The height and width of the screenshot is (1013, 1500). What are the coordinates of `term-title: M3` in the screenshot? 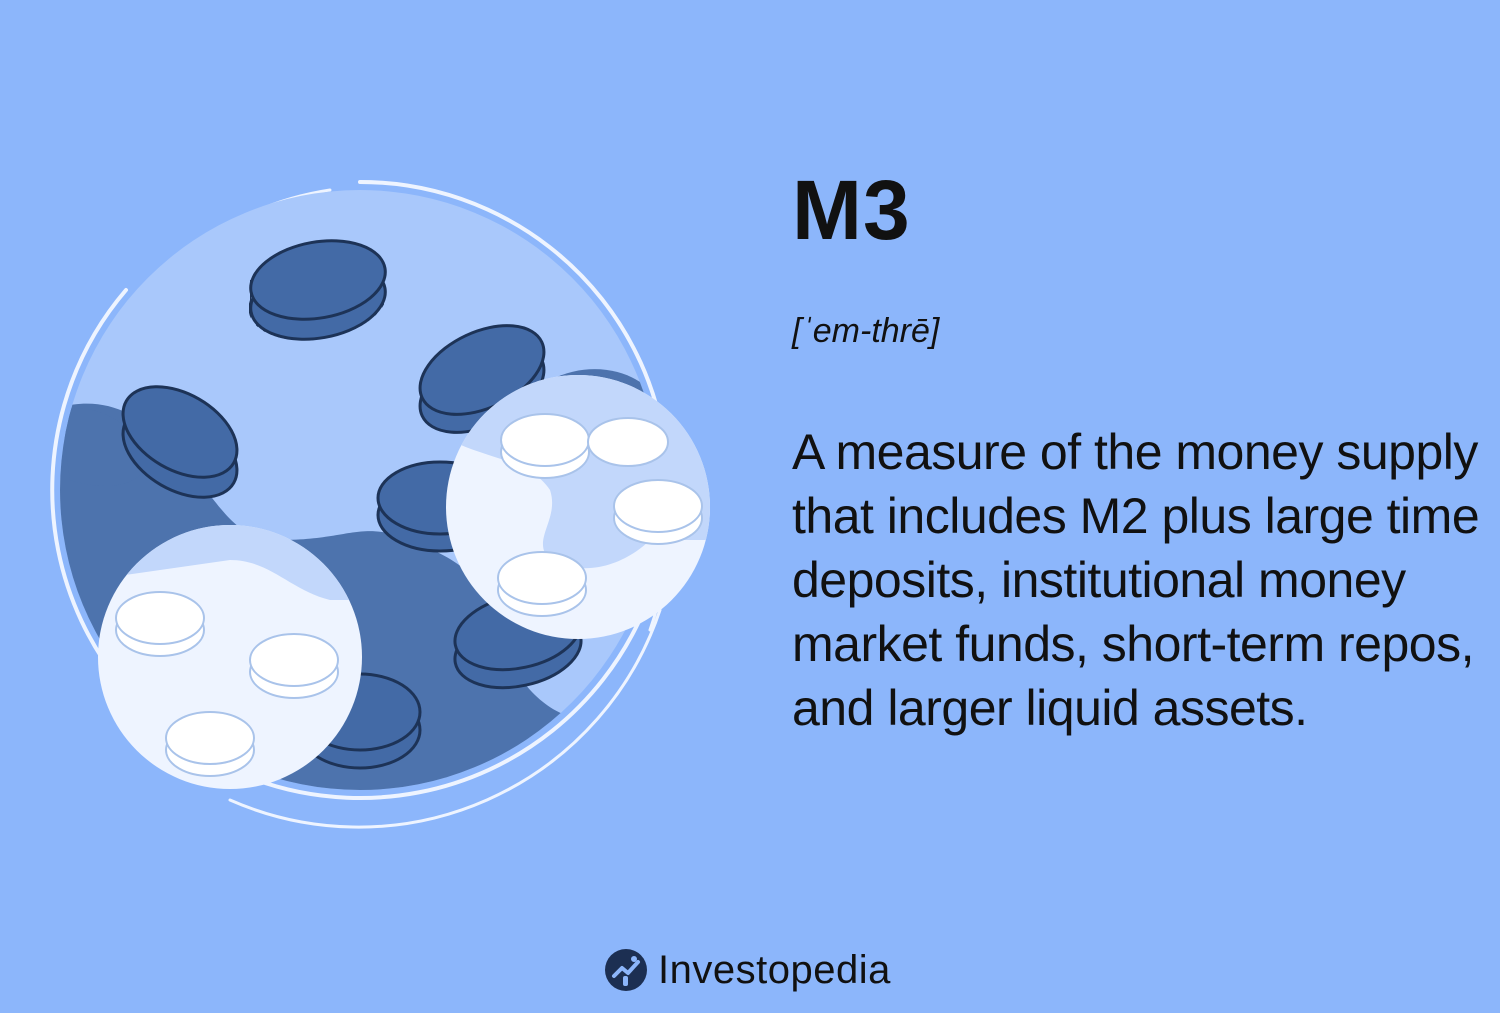 It's located at (851, 210).